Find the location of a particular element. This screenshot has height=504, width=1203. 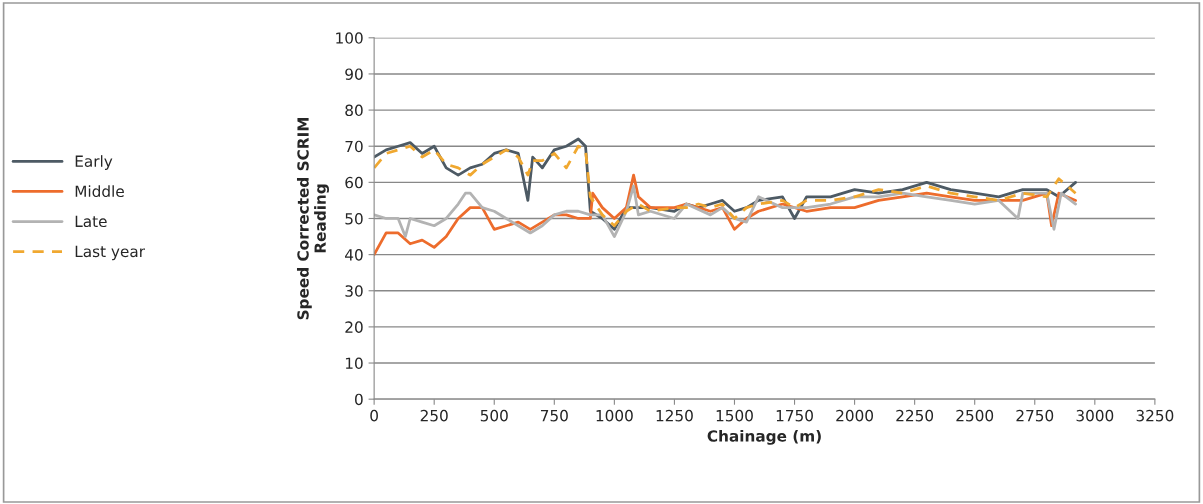

y-tick-label: 100 is located at coordinates (349, 38).